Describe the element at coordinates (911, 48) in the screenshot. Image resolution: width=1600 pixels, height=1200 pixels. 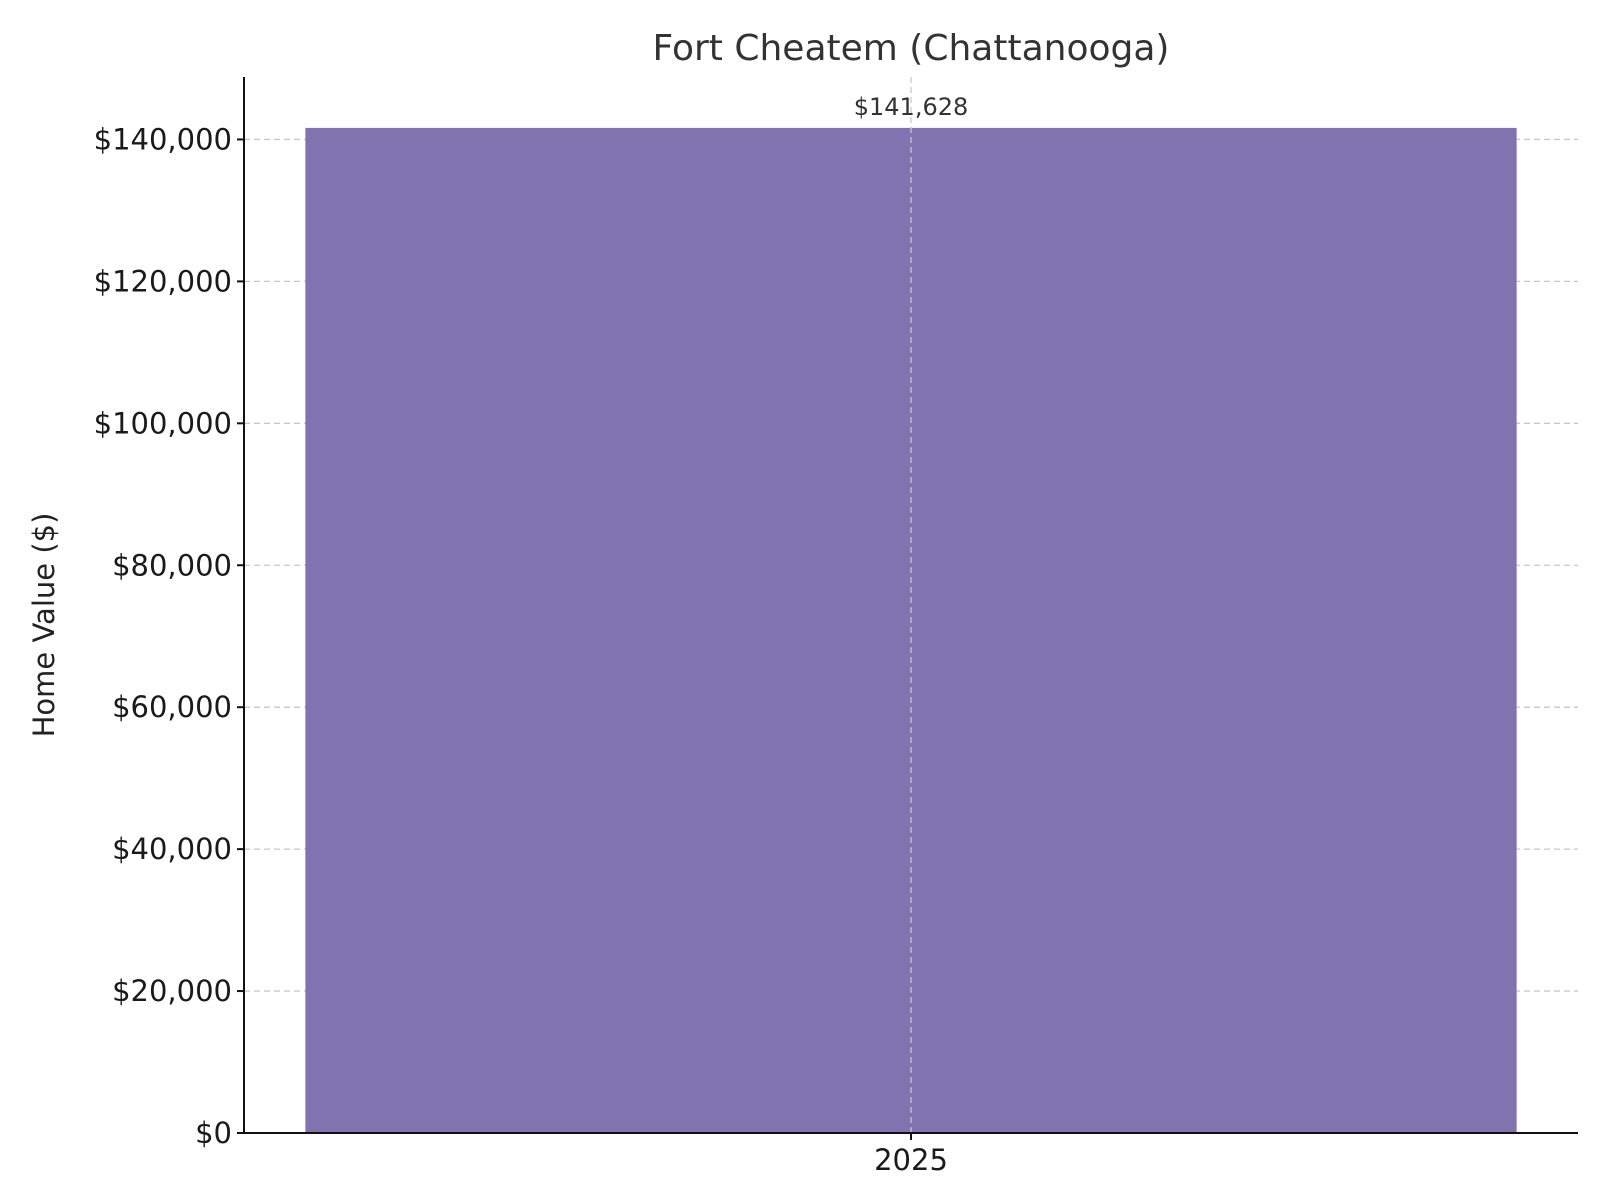
I see `chart-title: Fort Cheatem (Chattanooga)` at that location.